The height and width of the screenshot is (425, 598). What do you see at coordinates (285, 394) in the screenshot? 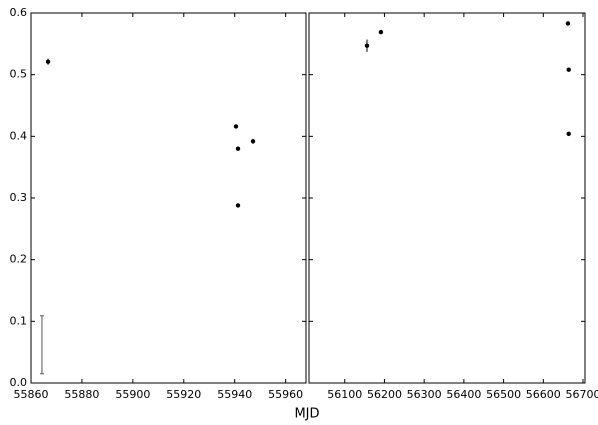
I see `x-tick-label: 55960` at bounding box center [285, 394].